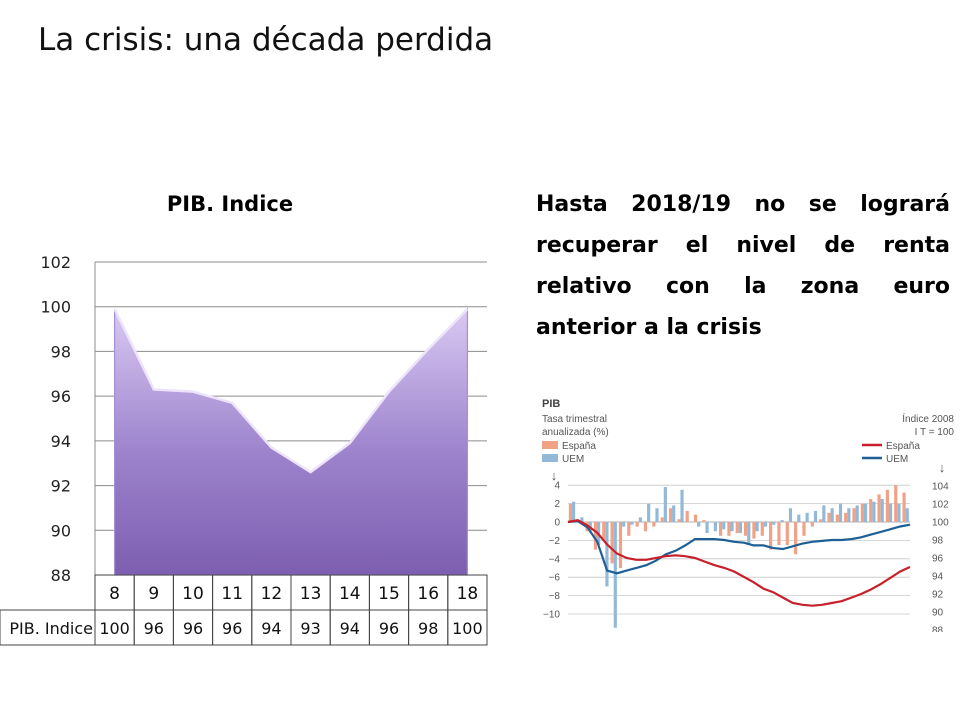 The height and width of the screenshot is (720, 960). What do you see at coordinates (555, 541) in the screenshot?
I see `inset-left-tick: −2` at bounding box center [555, 541].